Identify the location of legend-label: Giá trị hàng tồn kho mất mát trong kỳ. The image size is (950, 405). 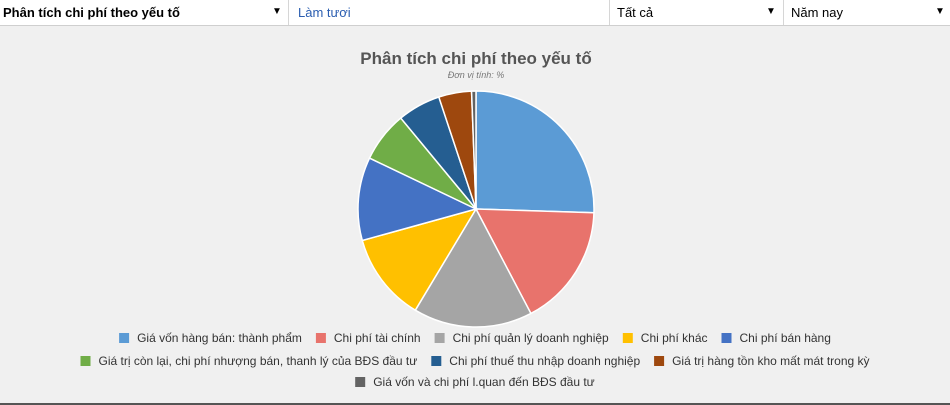
(770, 361).